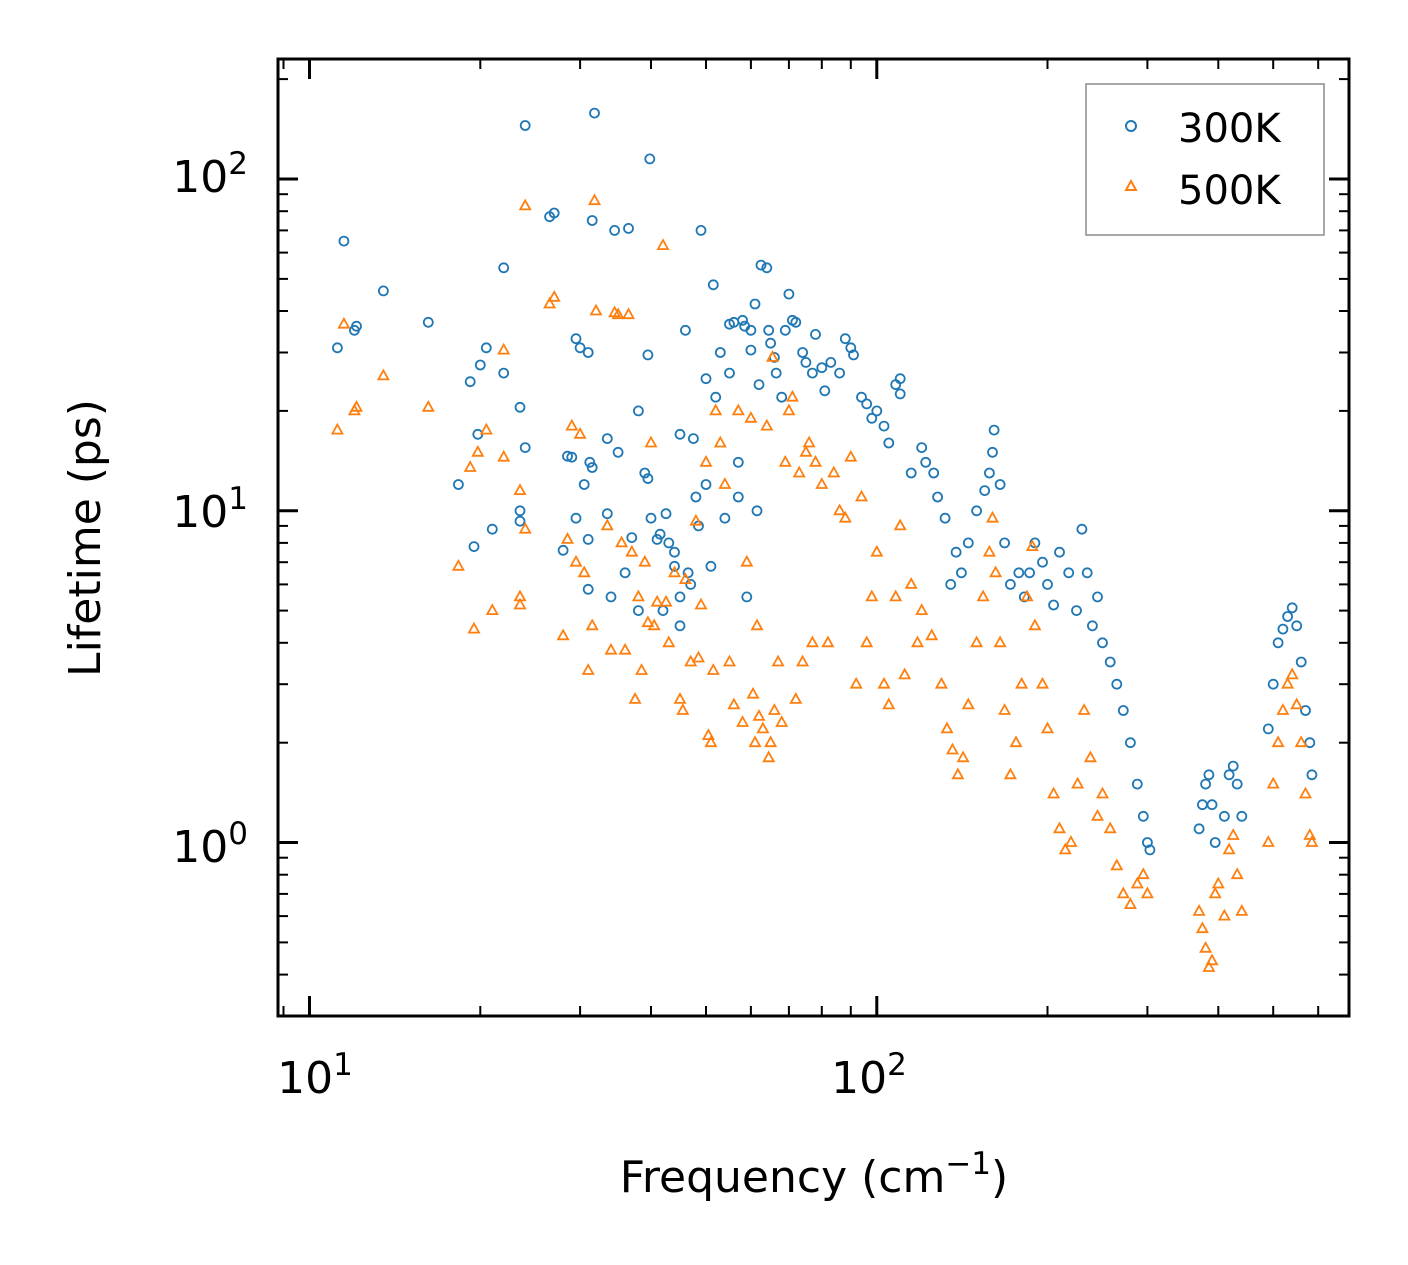  What do you see at coordinates (210, 844) in the screenshot?
I see `y-tick-label-1: 100` at bounding box center [210, 844].